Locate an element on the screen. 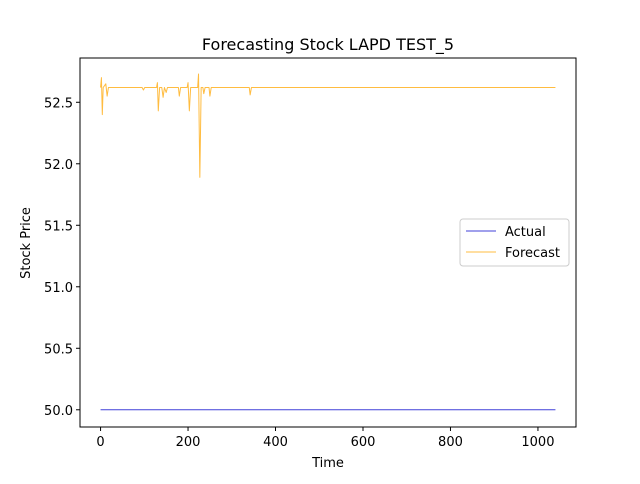  y-tick-label: 52.0 is located at coordinates (58, 165).